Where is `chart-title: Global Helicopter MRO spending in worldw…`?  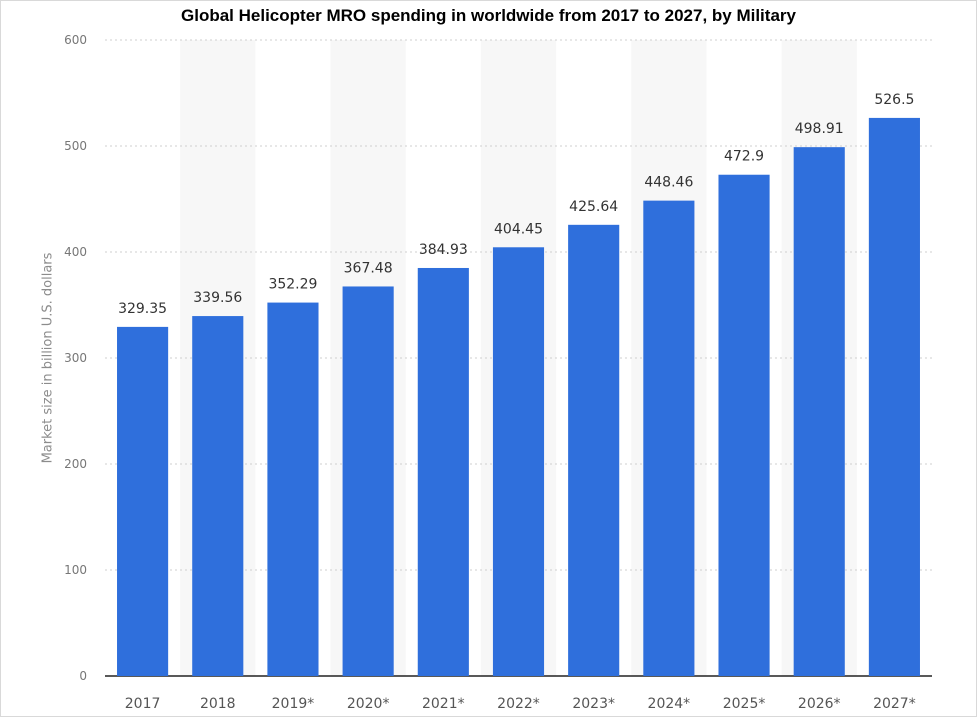 chart-title: Global Helicopter MRO spending in worldw… is located at coordinates (488, 15).